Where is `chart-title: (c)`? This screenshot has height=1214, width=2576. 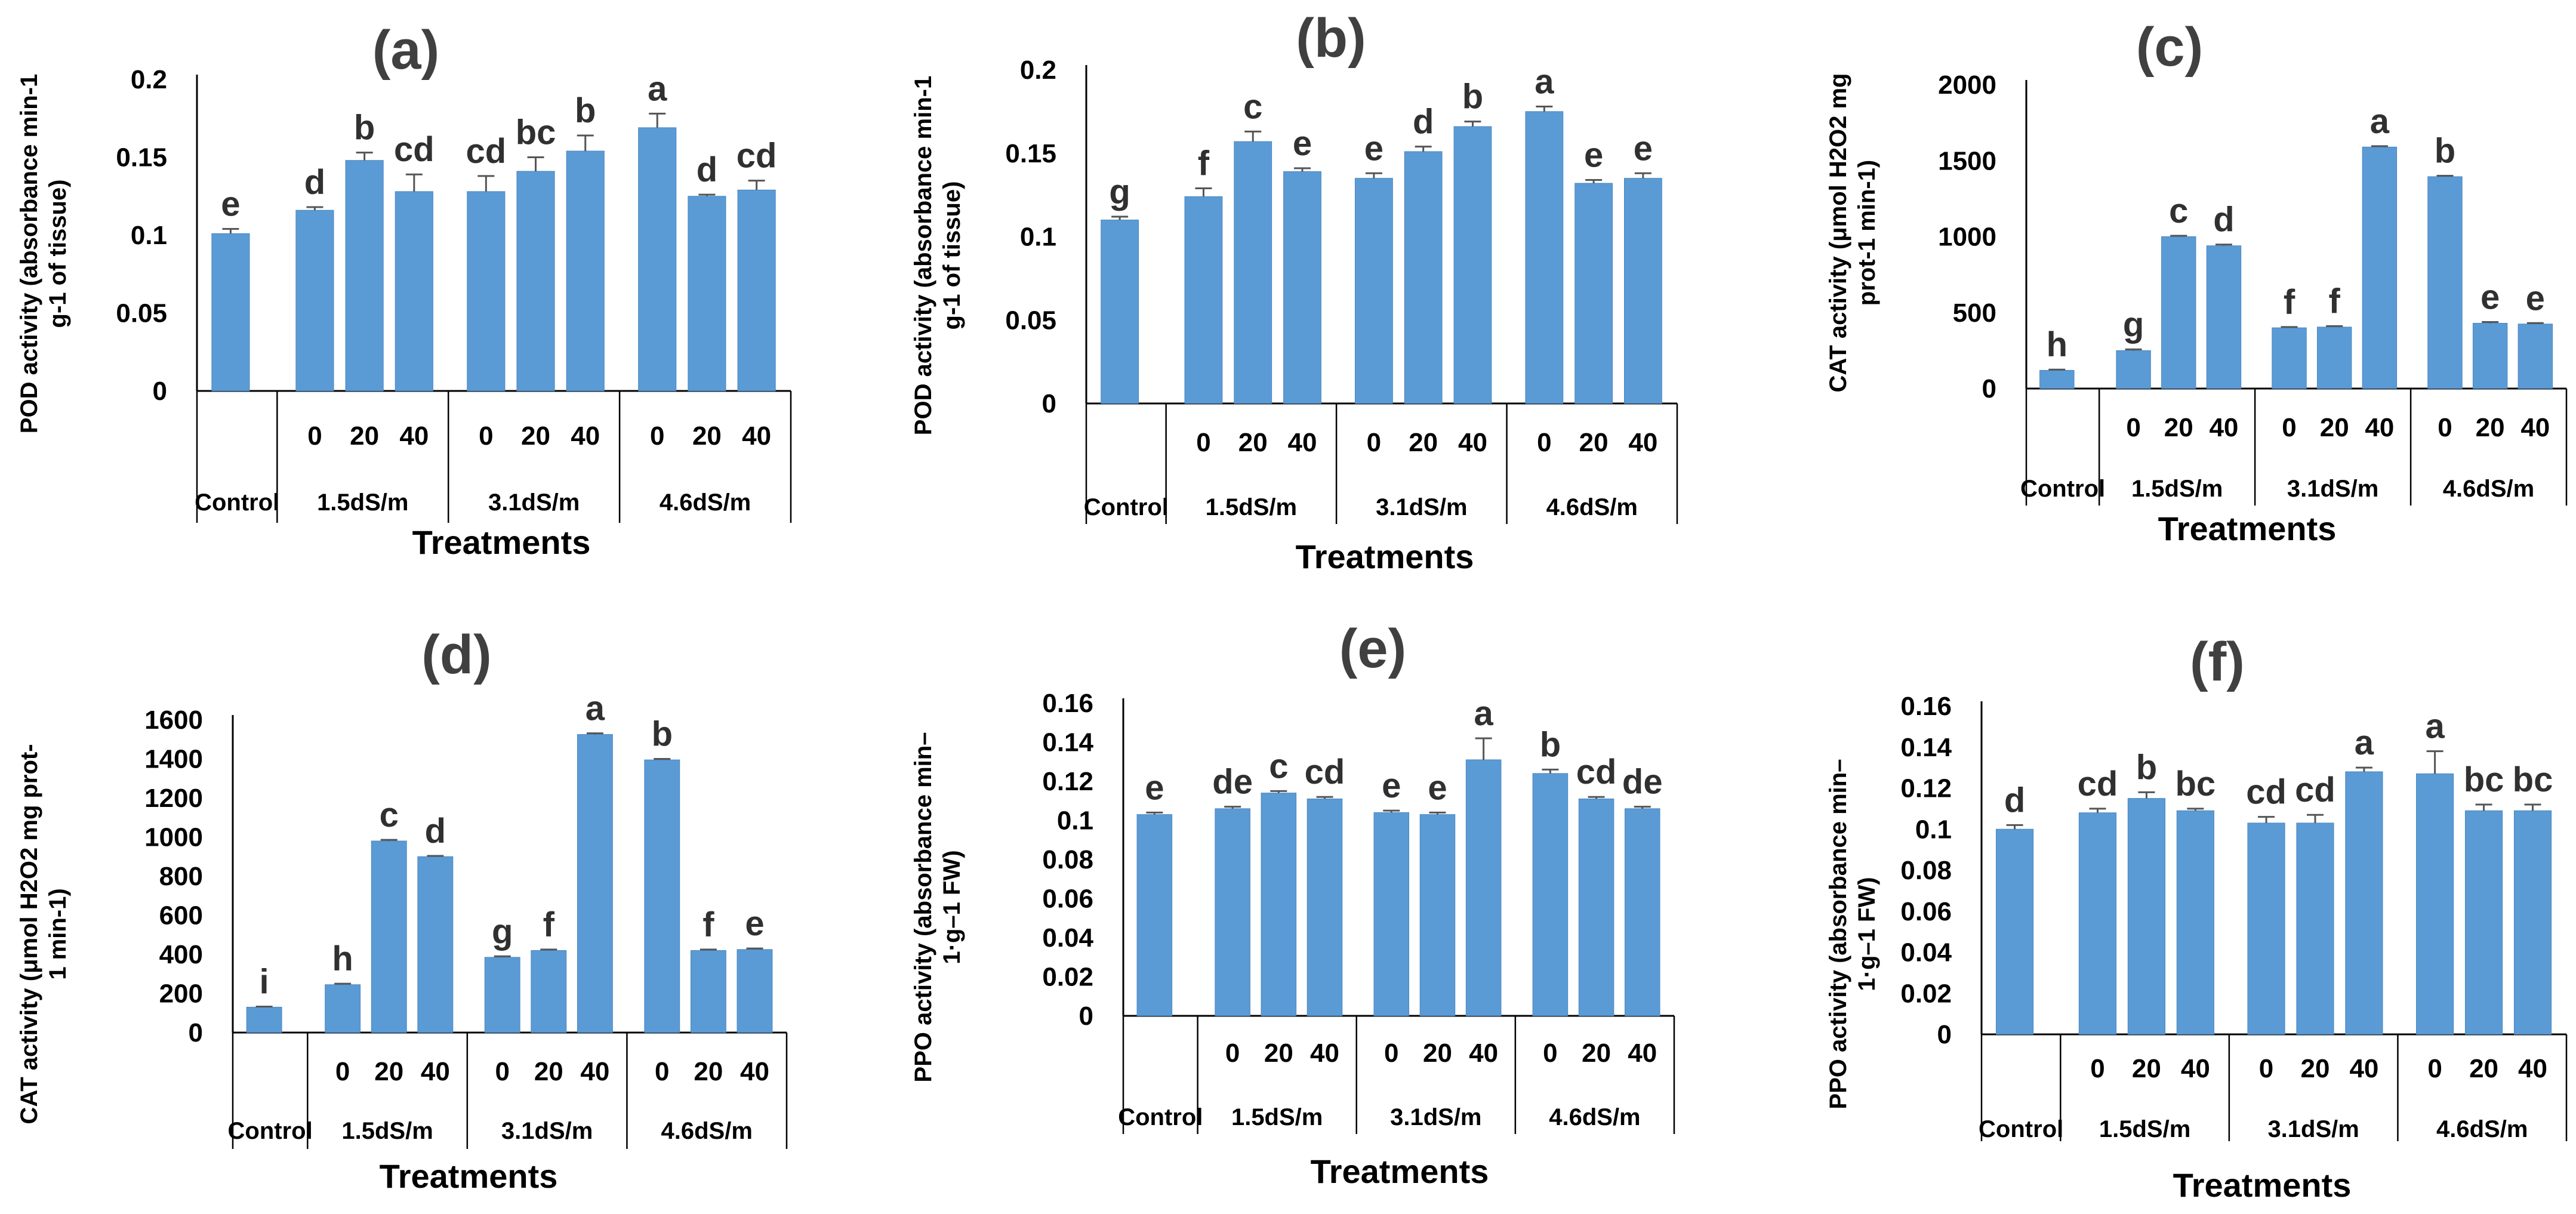
chart-title: (c) is located at coordinates (2169, 48).